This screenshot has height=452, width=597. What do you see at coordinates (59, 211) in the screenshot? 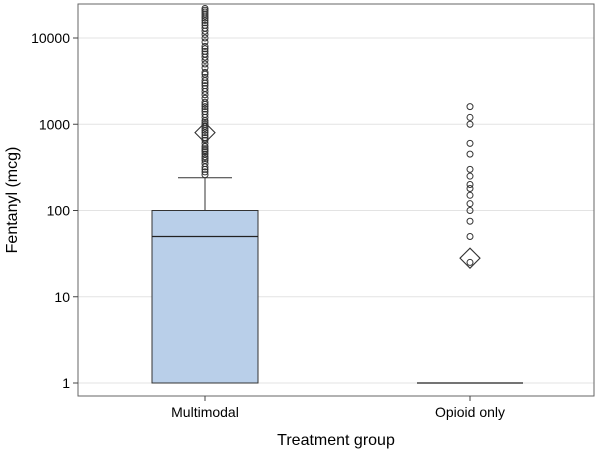
I see `y-tick-label: 100` at bounding box center [59, 211].